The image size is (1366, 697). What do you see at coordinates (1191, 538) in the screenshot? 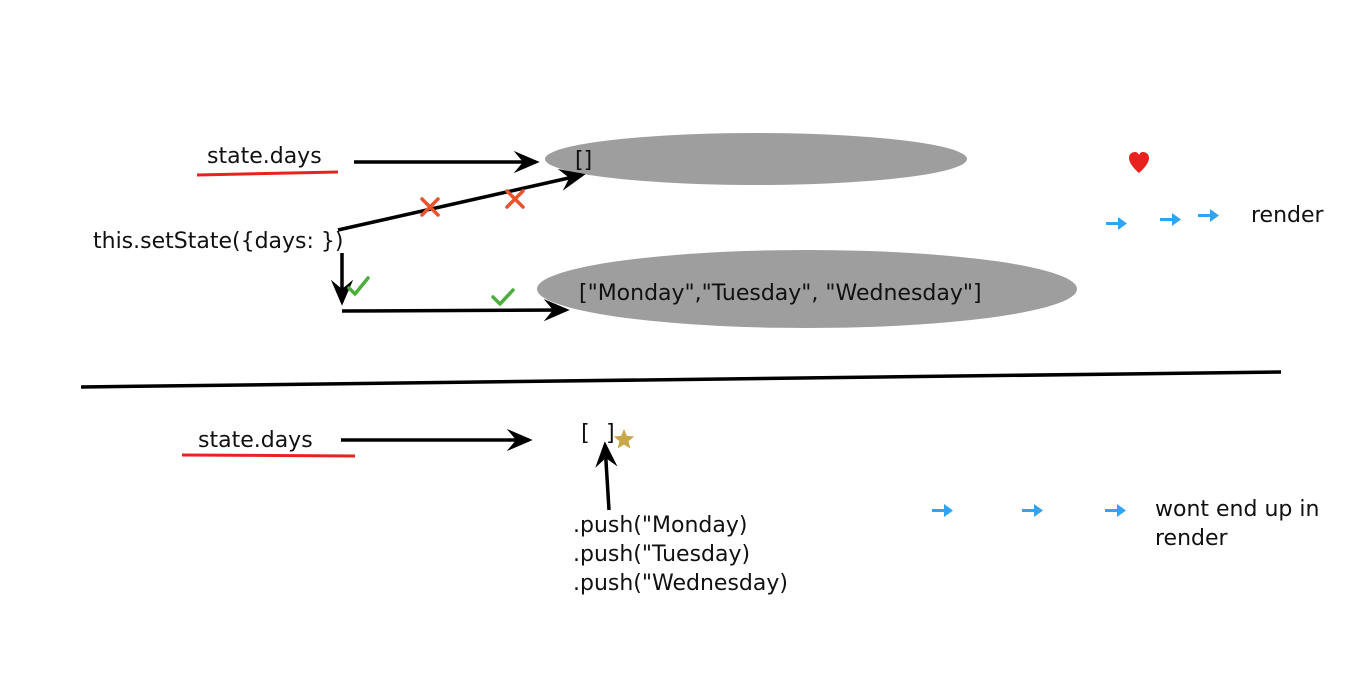
I see `wont-render-label-line2: render` at bounding box center [1191, 538].